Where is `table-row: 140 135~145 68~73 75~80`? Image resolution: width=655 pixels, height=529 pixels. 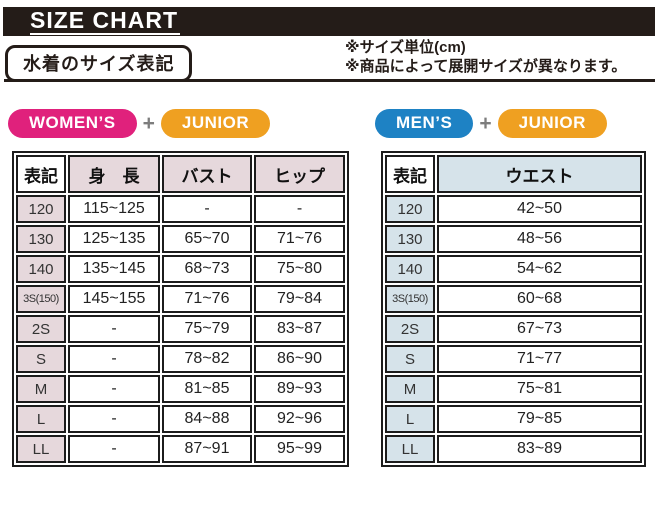 table-row: 140 135~145 68~73 75~80 is located at coordinates (180, 269).